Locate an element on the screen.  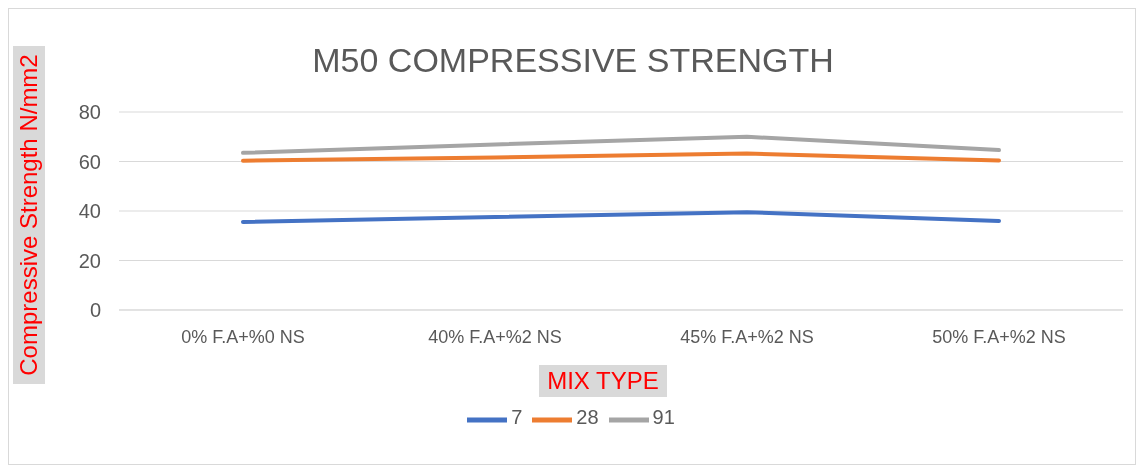
chart-title: M50 COMPRESSIVE STRENGTH is located at coordinates (573, 60).